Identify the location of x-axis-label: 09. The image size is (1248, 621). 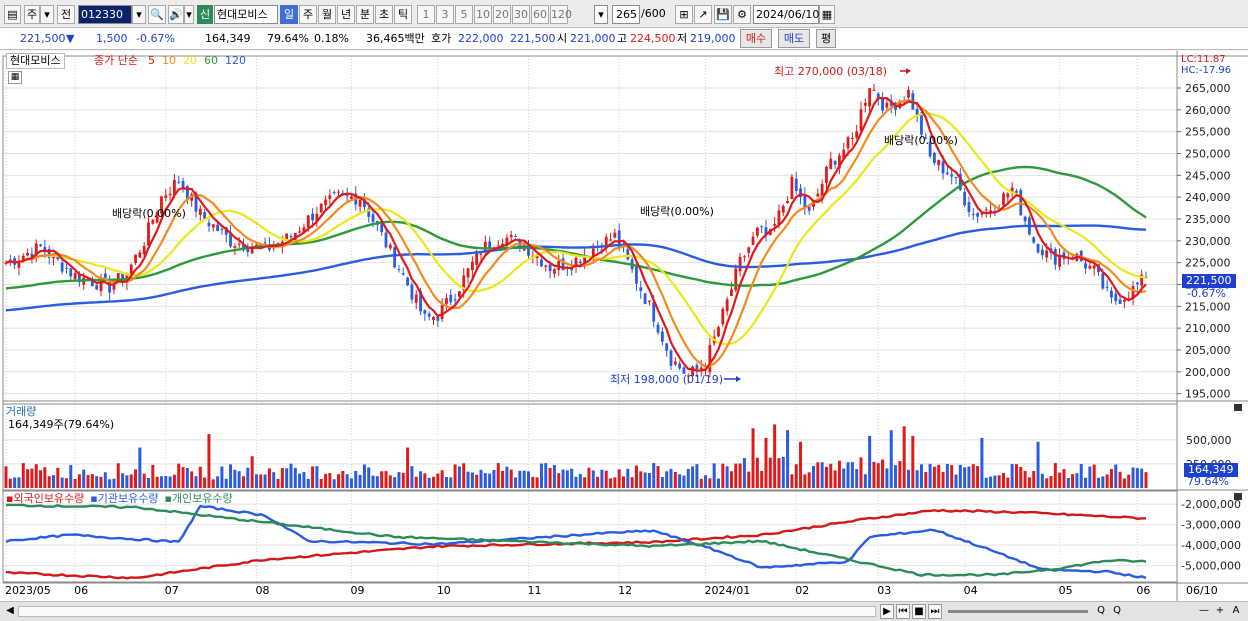
(357, 590).